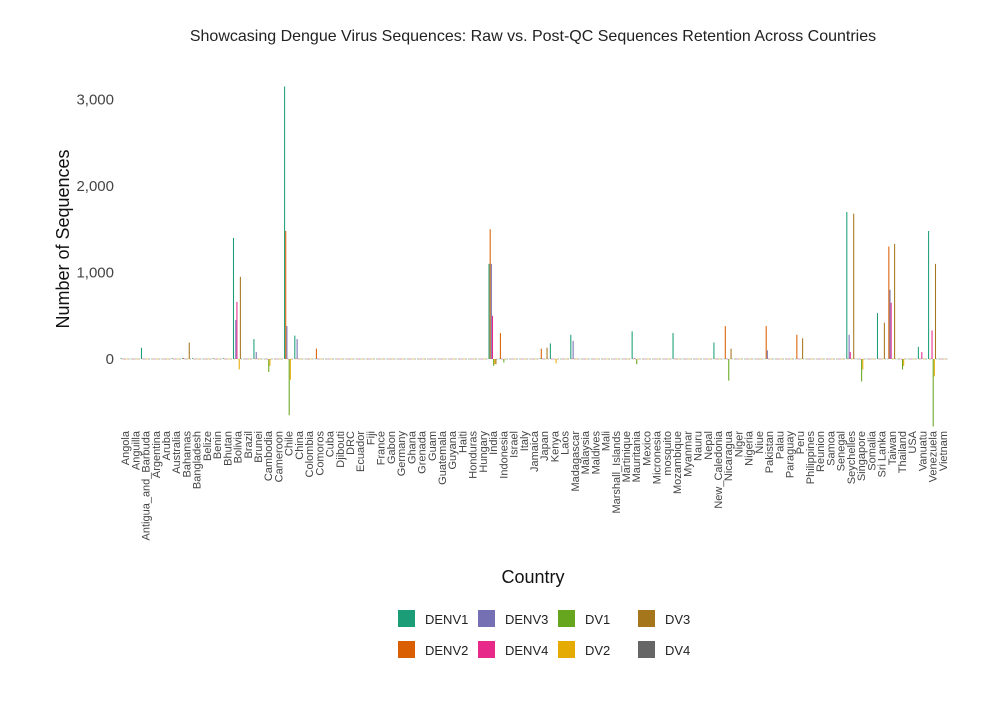 The height and width of the screenshot is (701, 1000). Describe the element at coordinates (847, 285) in the screenshot. I see `bar-denv1-seychelles` at that location.